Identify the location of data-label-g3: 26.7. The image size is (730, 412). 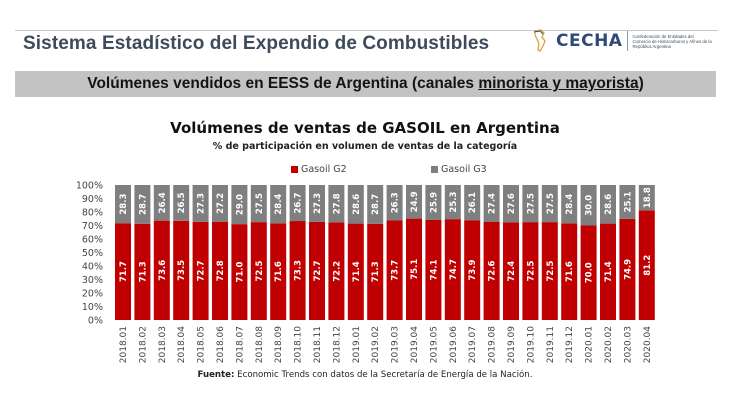
(299, 202).